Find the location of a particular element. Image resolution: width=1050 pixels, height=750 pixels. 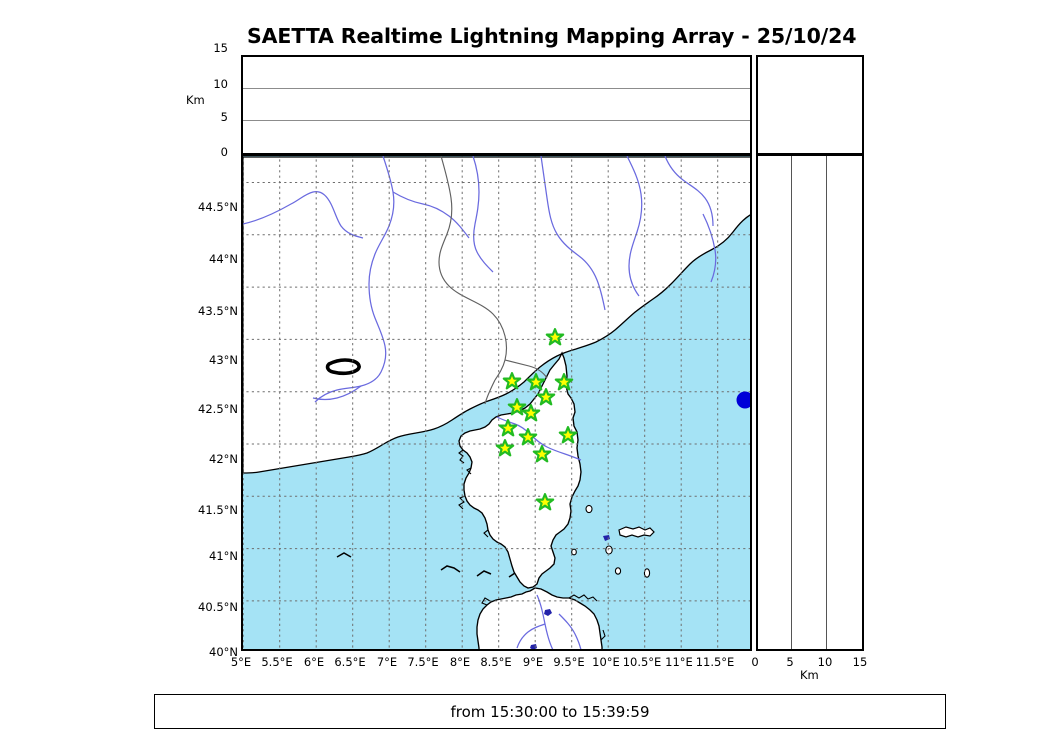

island-capraia is located at coordinates (609, 550).